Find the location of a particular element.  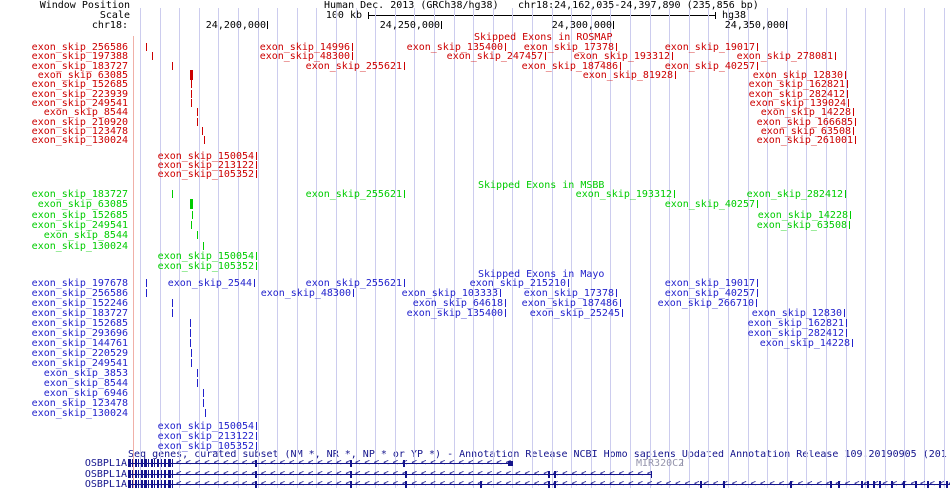

gene-end-bar is located at coordinates (651, 474).